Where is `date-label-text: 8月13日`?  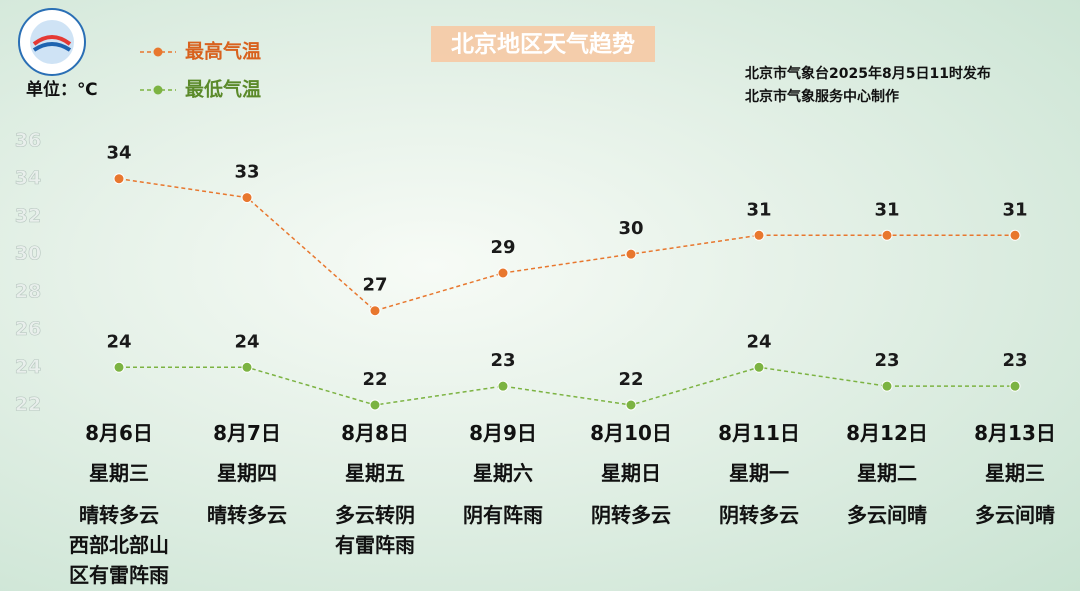
date-label-text: 8月13日 is located at coordinates (1015, 433).